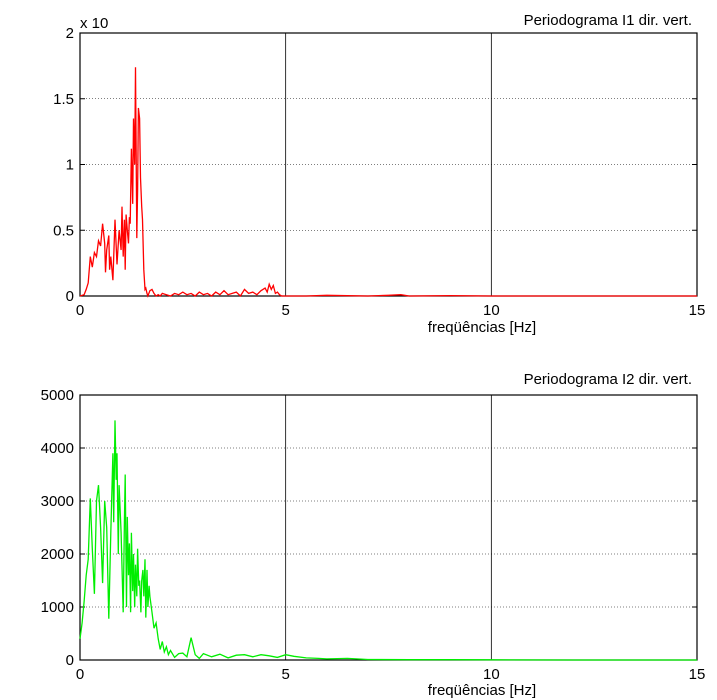 The width and height of the screenshot is (717, 700). I want to click on chart-1-y-tick-label: 2, so click(70, 33).